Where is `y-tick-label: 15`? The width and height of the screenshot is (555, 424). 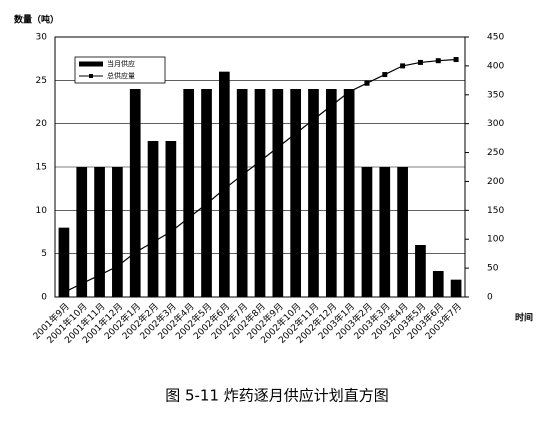 y-tick-label: 15 is located at coordinates (41, 168).